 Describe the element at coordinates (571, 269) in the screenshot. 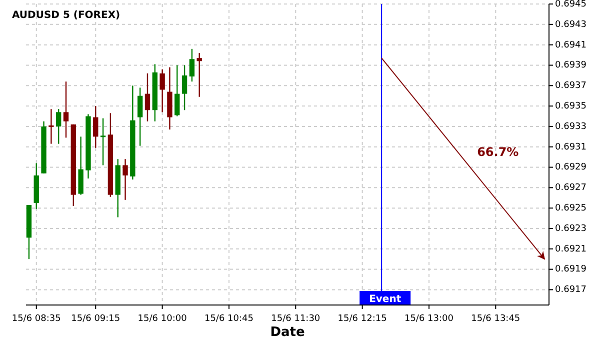

I see `y-tick-label: 0.6919` at that location.